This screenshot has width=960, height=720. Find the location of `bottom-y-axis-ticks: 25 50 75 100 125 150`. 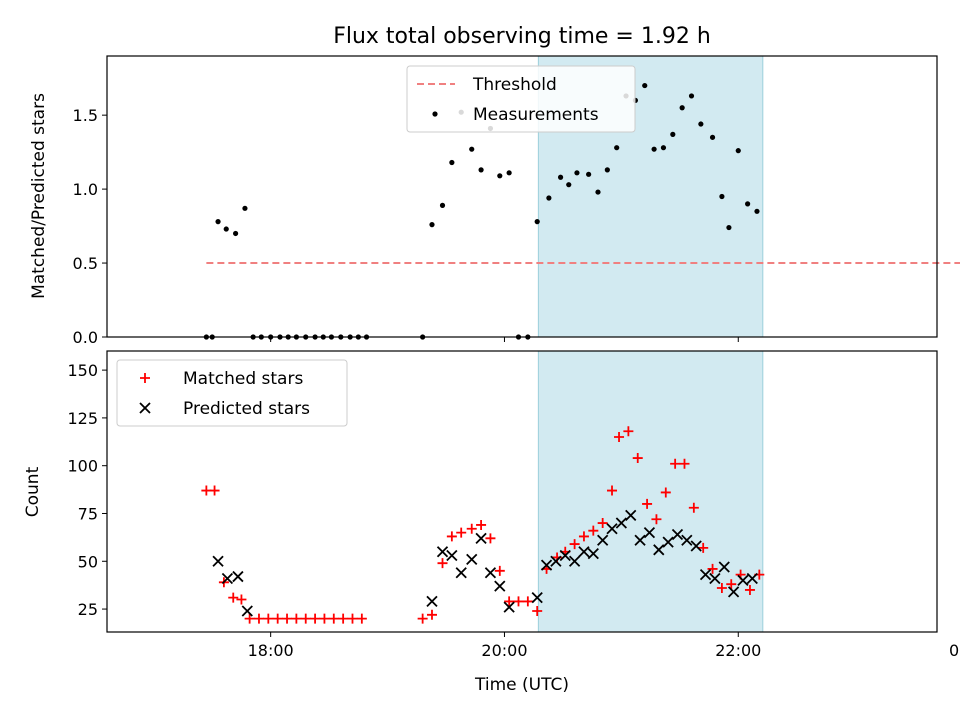

bottom-y-axis-ticks: 25 50 75 100 125 150 is located at coordinates (87, 490).